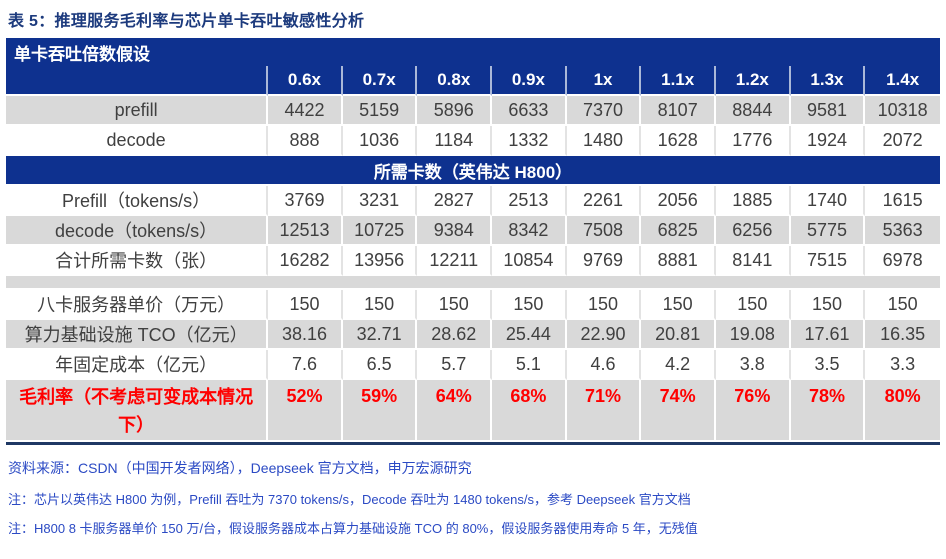  I want to click on cell-value: 3769, so click(305, 201).